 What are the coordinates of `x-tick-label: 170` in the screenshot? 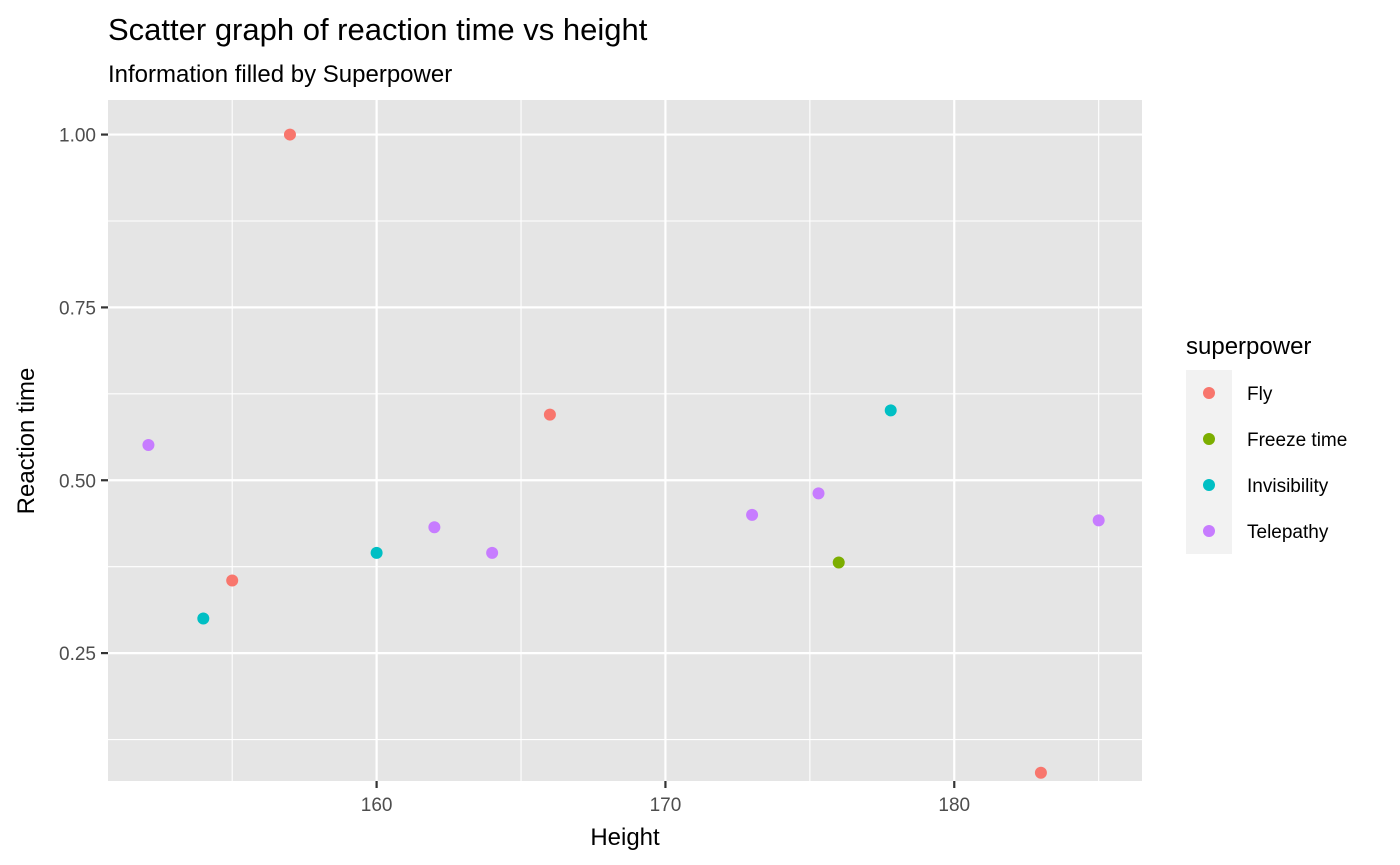 It's located at (666, 805).